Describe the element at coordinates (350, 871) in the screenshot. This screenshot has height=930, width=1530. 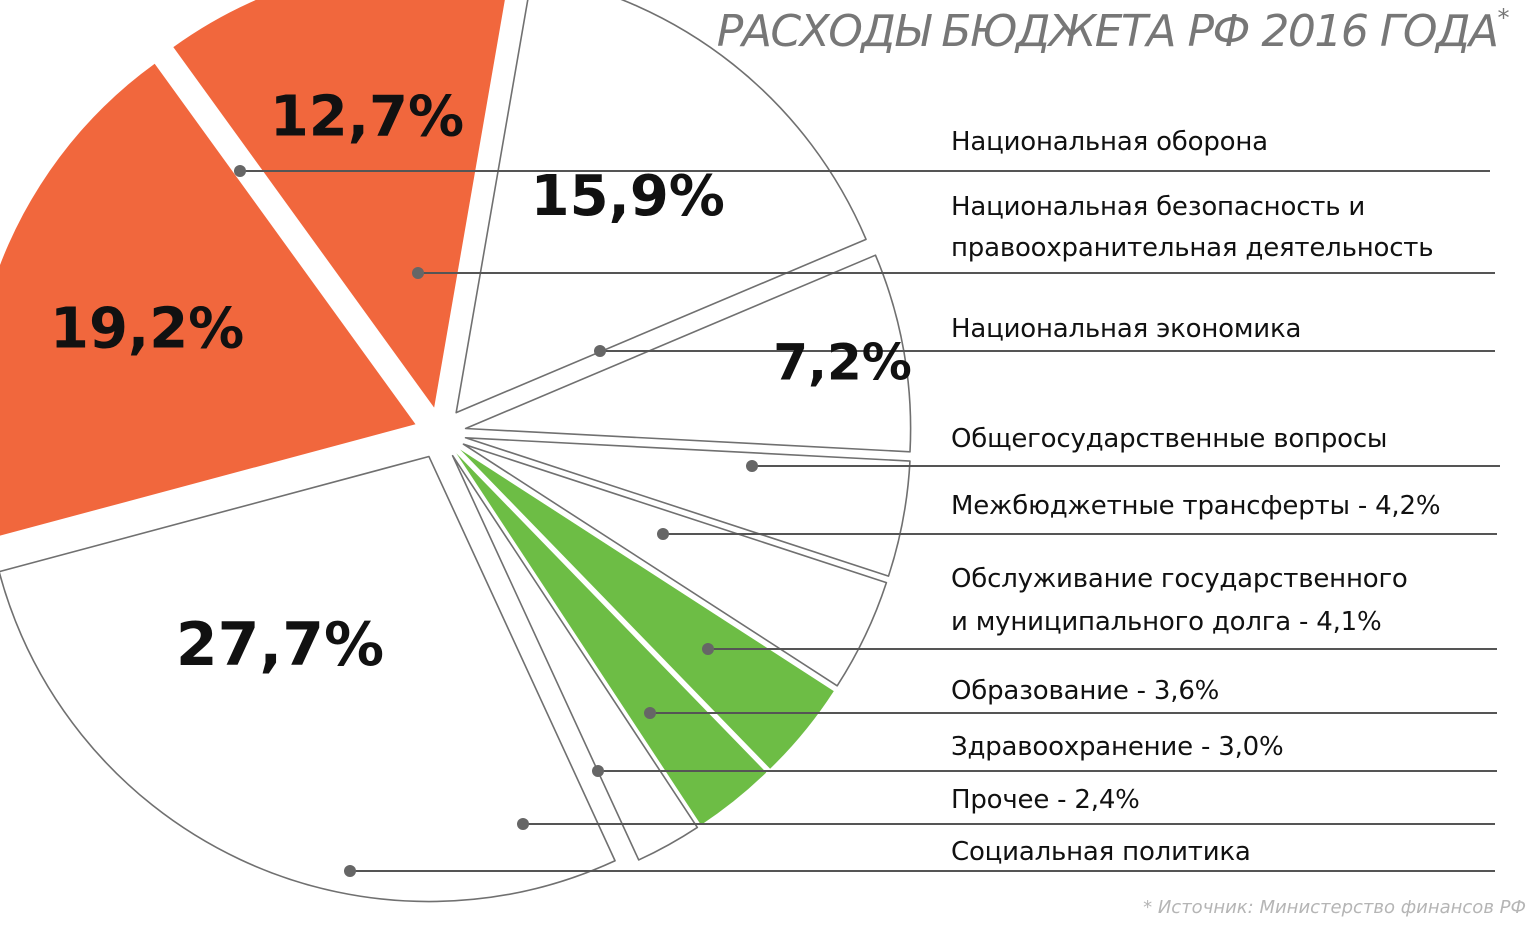
I see `leader-dot-social` at that location.